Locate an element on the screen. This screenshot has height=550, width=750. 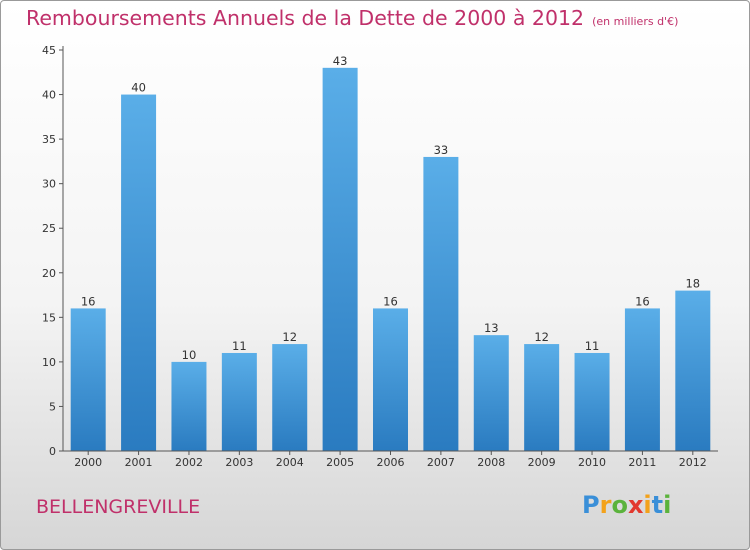
bar-2001 is located at coordinates (139, 273).